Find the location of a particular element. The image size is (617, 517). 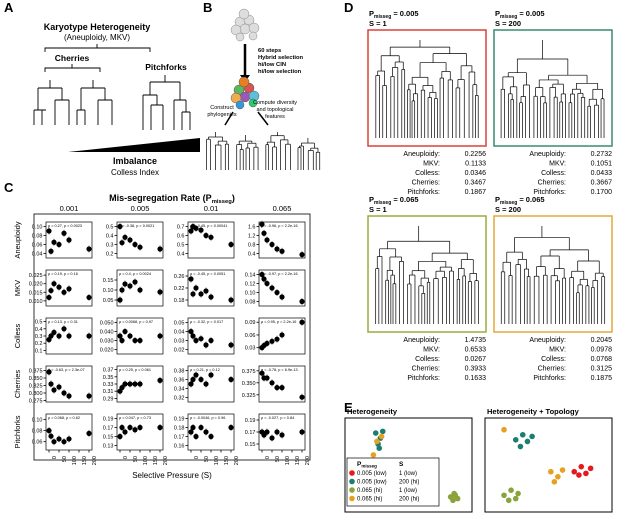

y-tick-label: 0.08 is located at coordinates (37, 432).